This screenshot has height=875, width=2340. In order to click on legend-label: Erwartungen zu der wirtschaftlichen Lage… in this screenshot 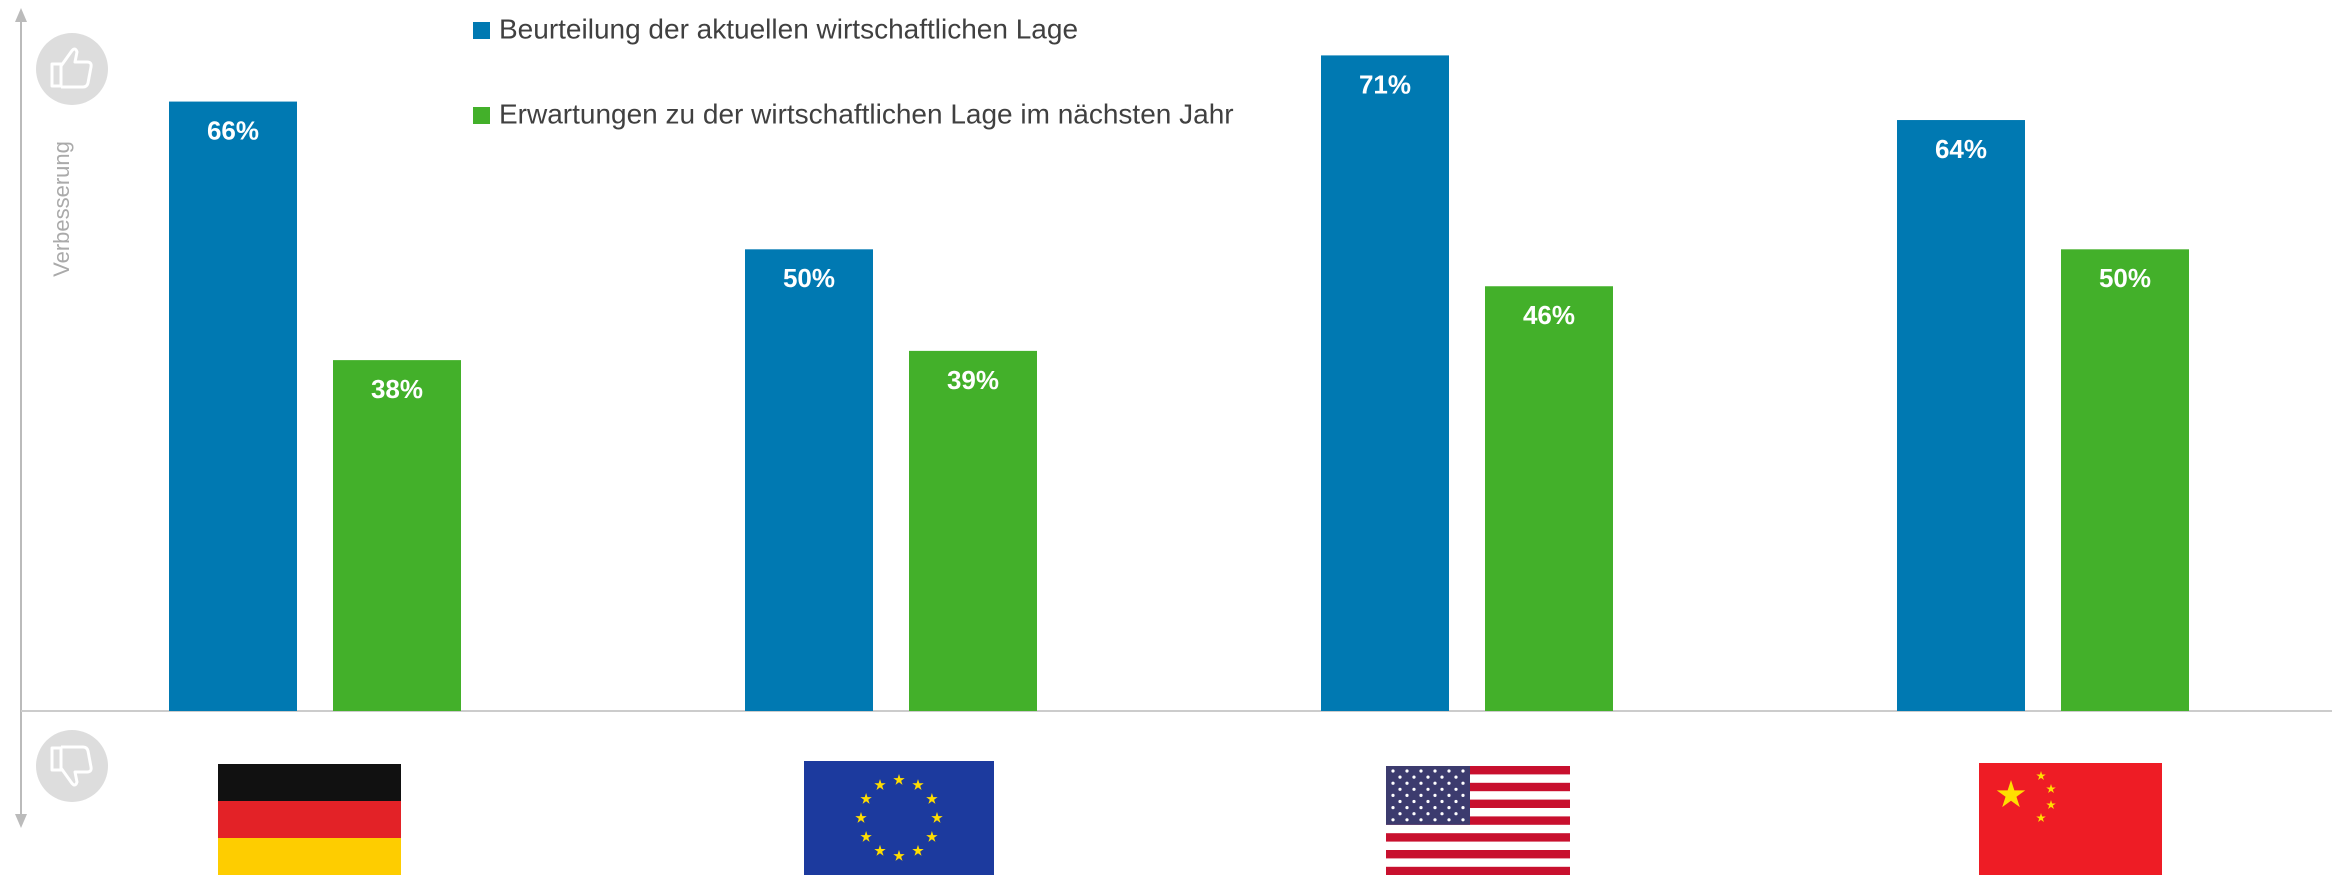, I will do `click(866, 113)`.